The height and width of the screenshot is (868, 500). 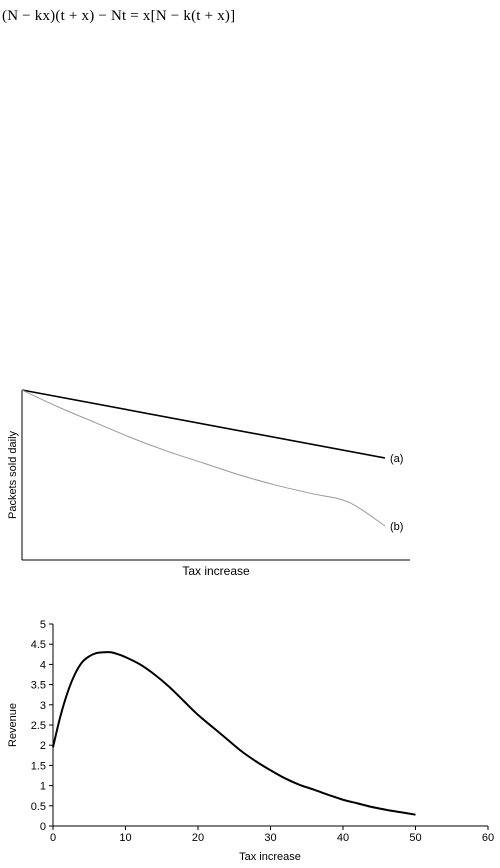 I want to click on chart2-y-tick-label: 0, so click(x=43, y=827).